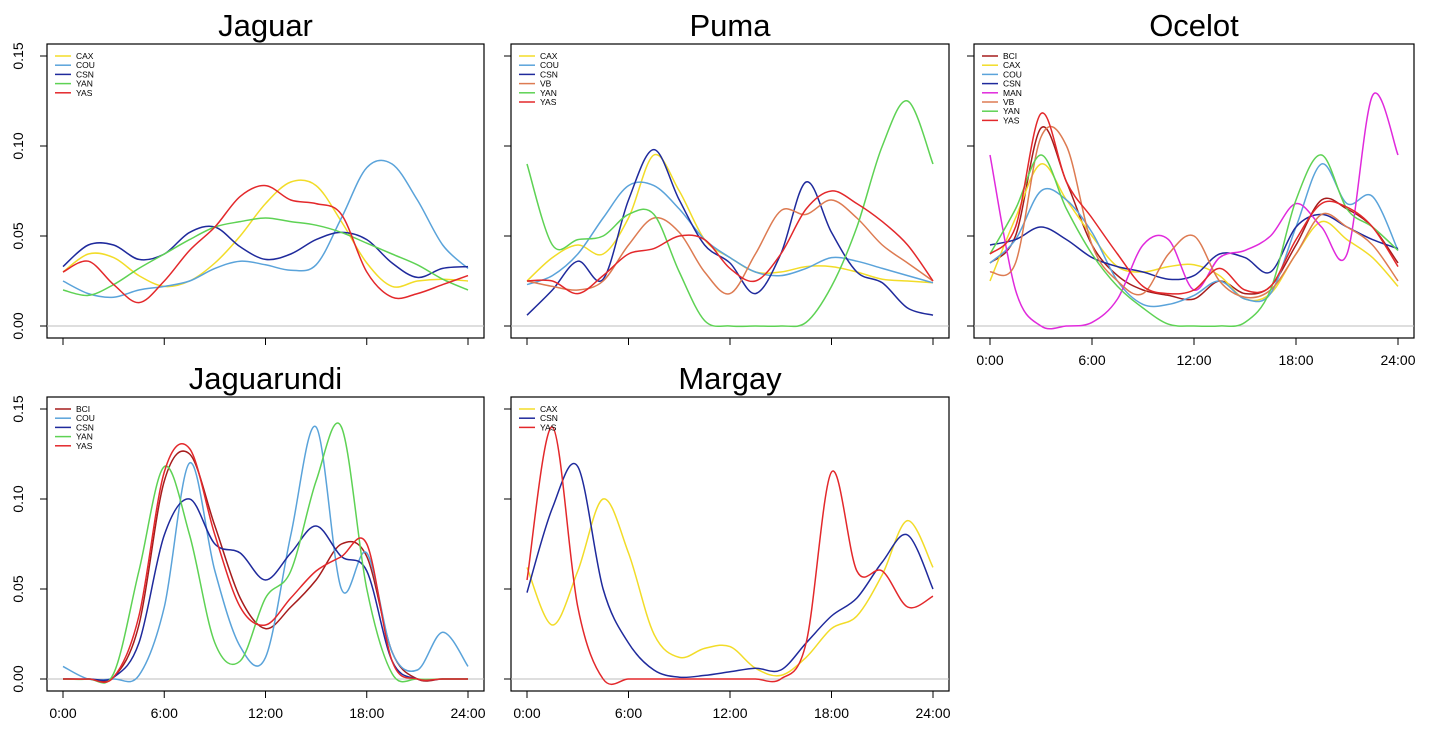 The width and height of the screenshot is (1435, 732). I want to click on panel-title: Margay, so click(730, 378).